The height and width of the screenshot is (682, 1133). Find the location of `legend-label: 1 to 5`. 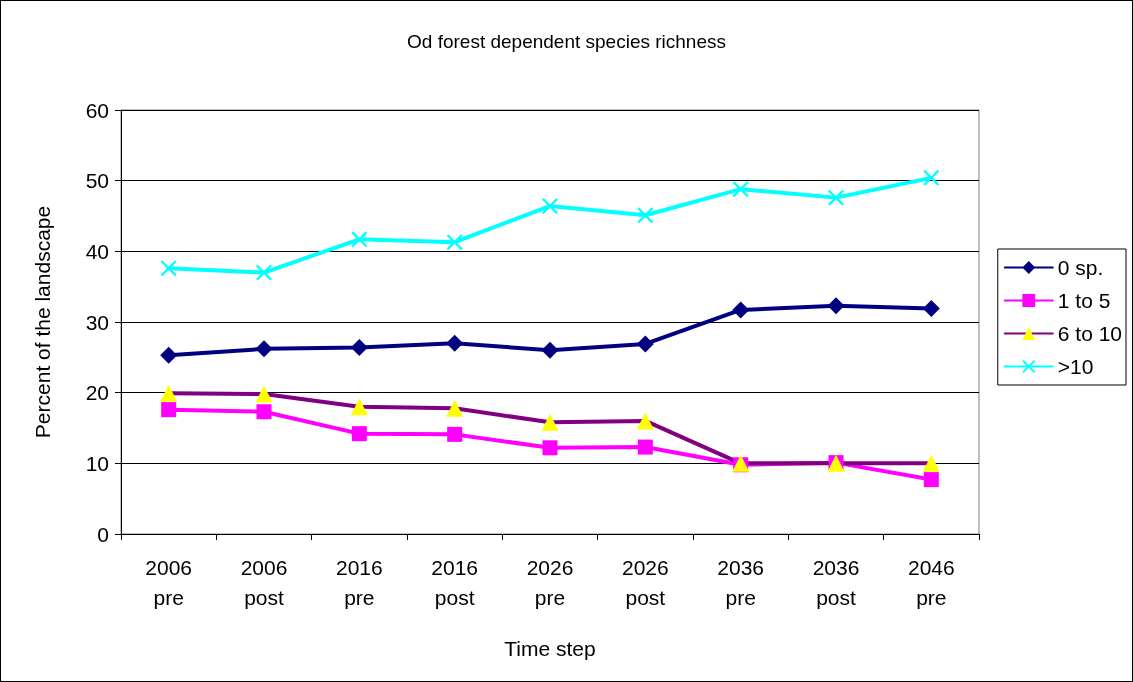

legend-label: 1 to 5 is located at coordinates (1084, 300).